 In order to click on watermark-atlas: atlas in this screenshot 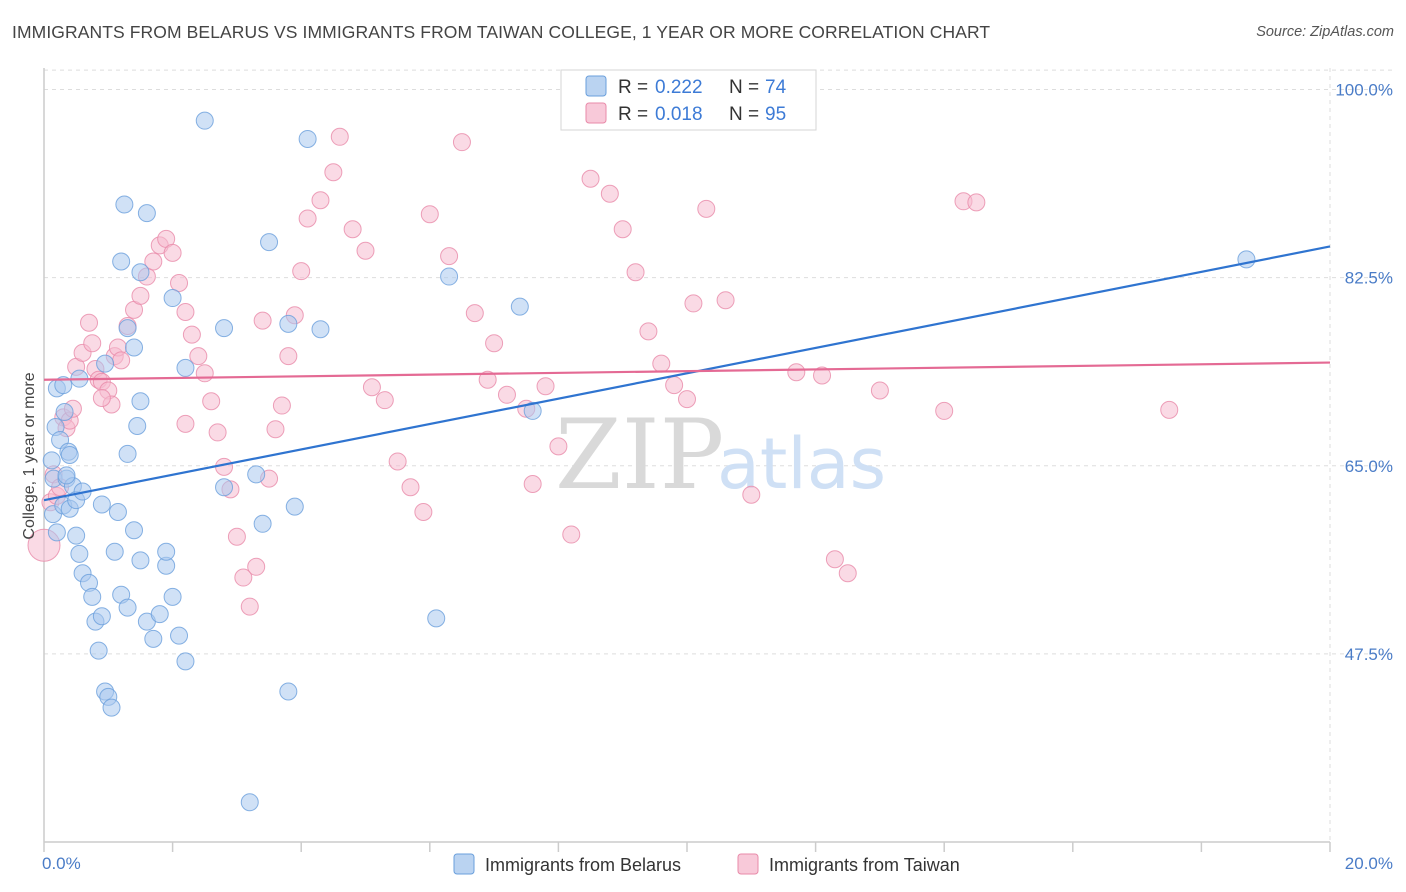, I will do `click(801, 464)`.